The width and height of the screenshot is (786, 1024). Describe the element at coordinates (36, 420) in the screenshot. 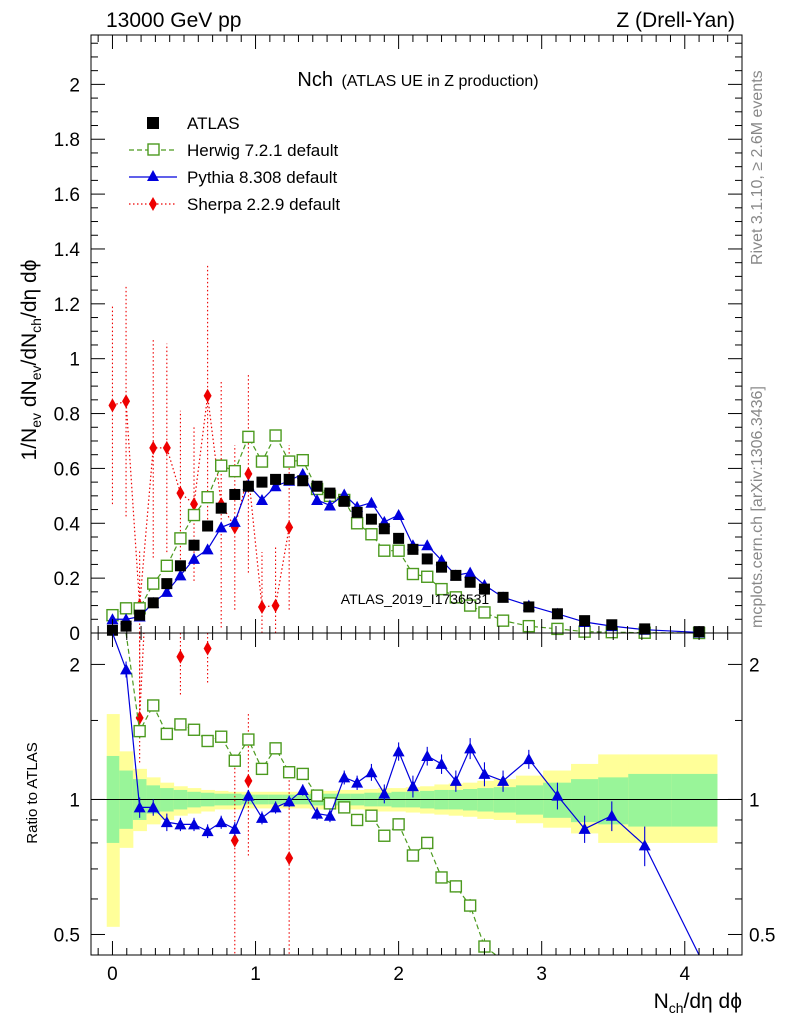

I see `ylabel-part-2: ev` at that location.